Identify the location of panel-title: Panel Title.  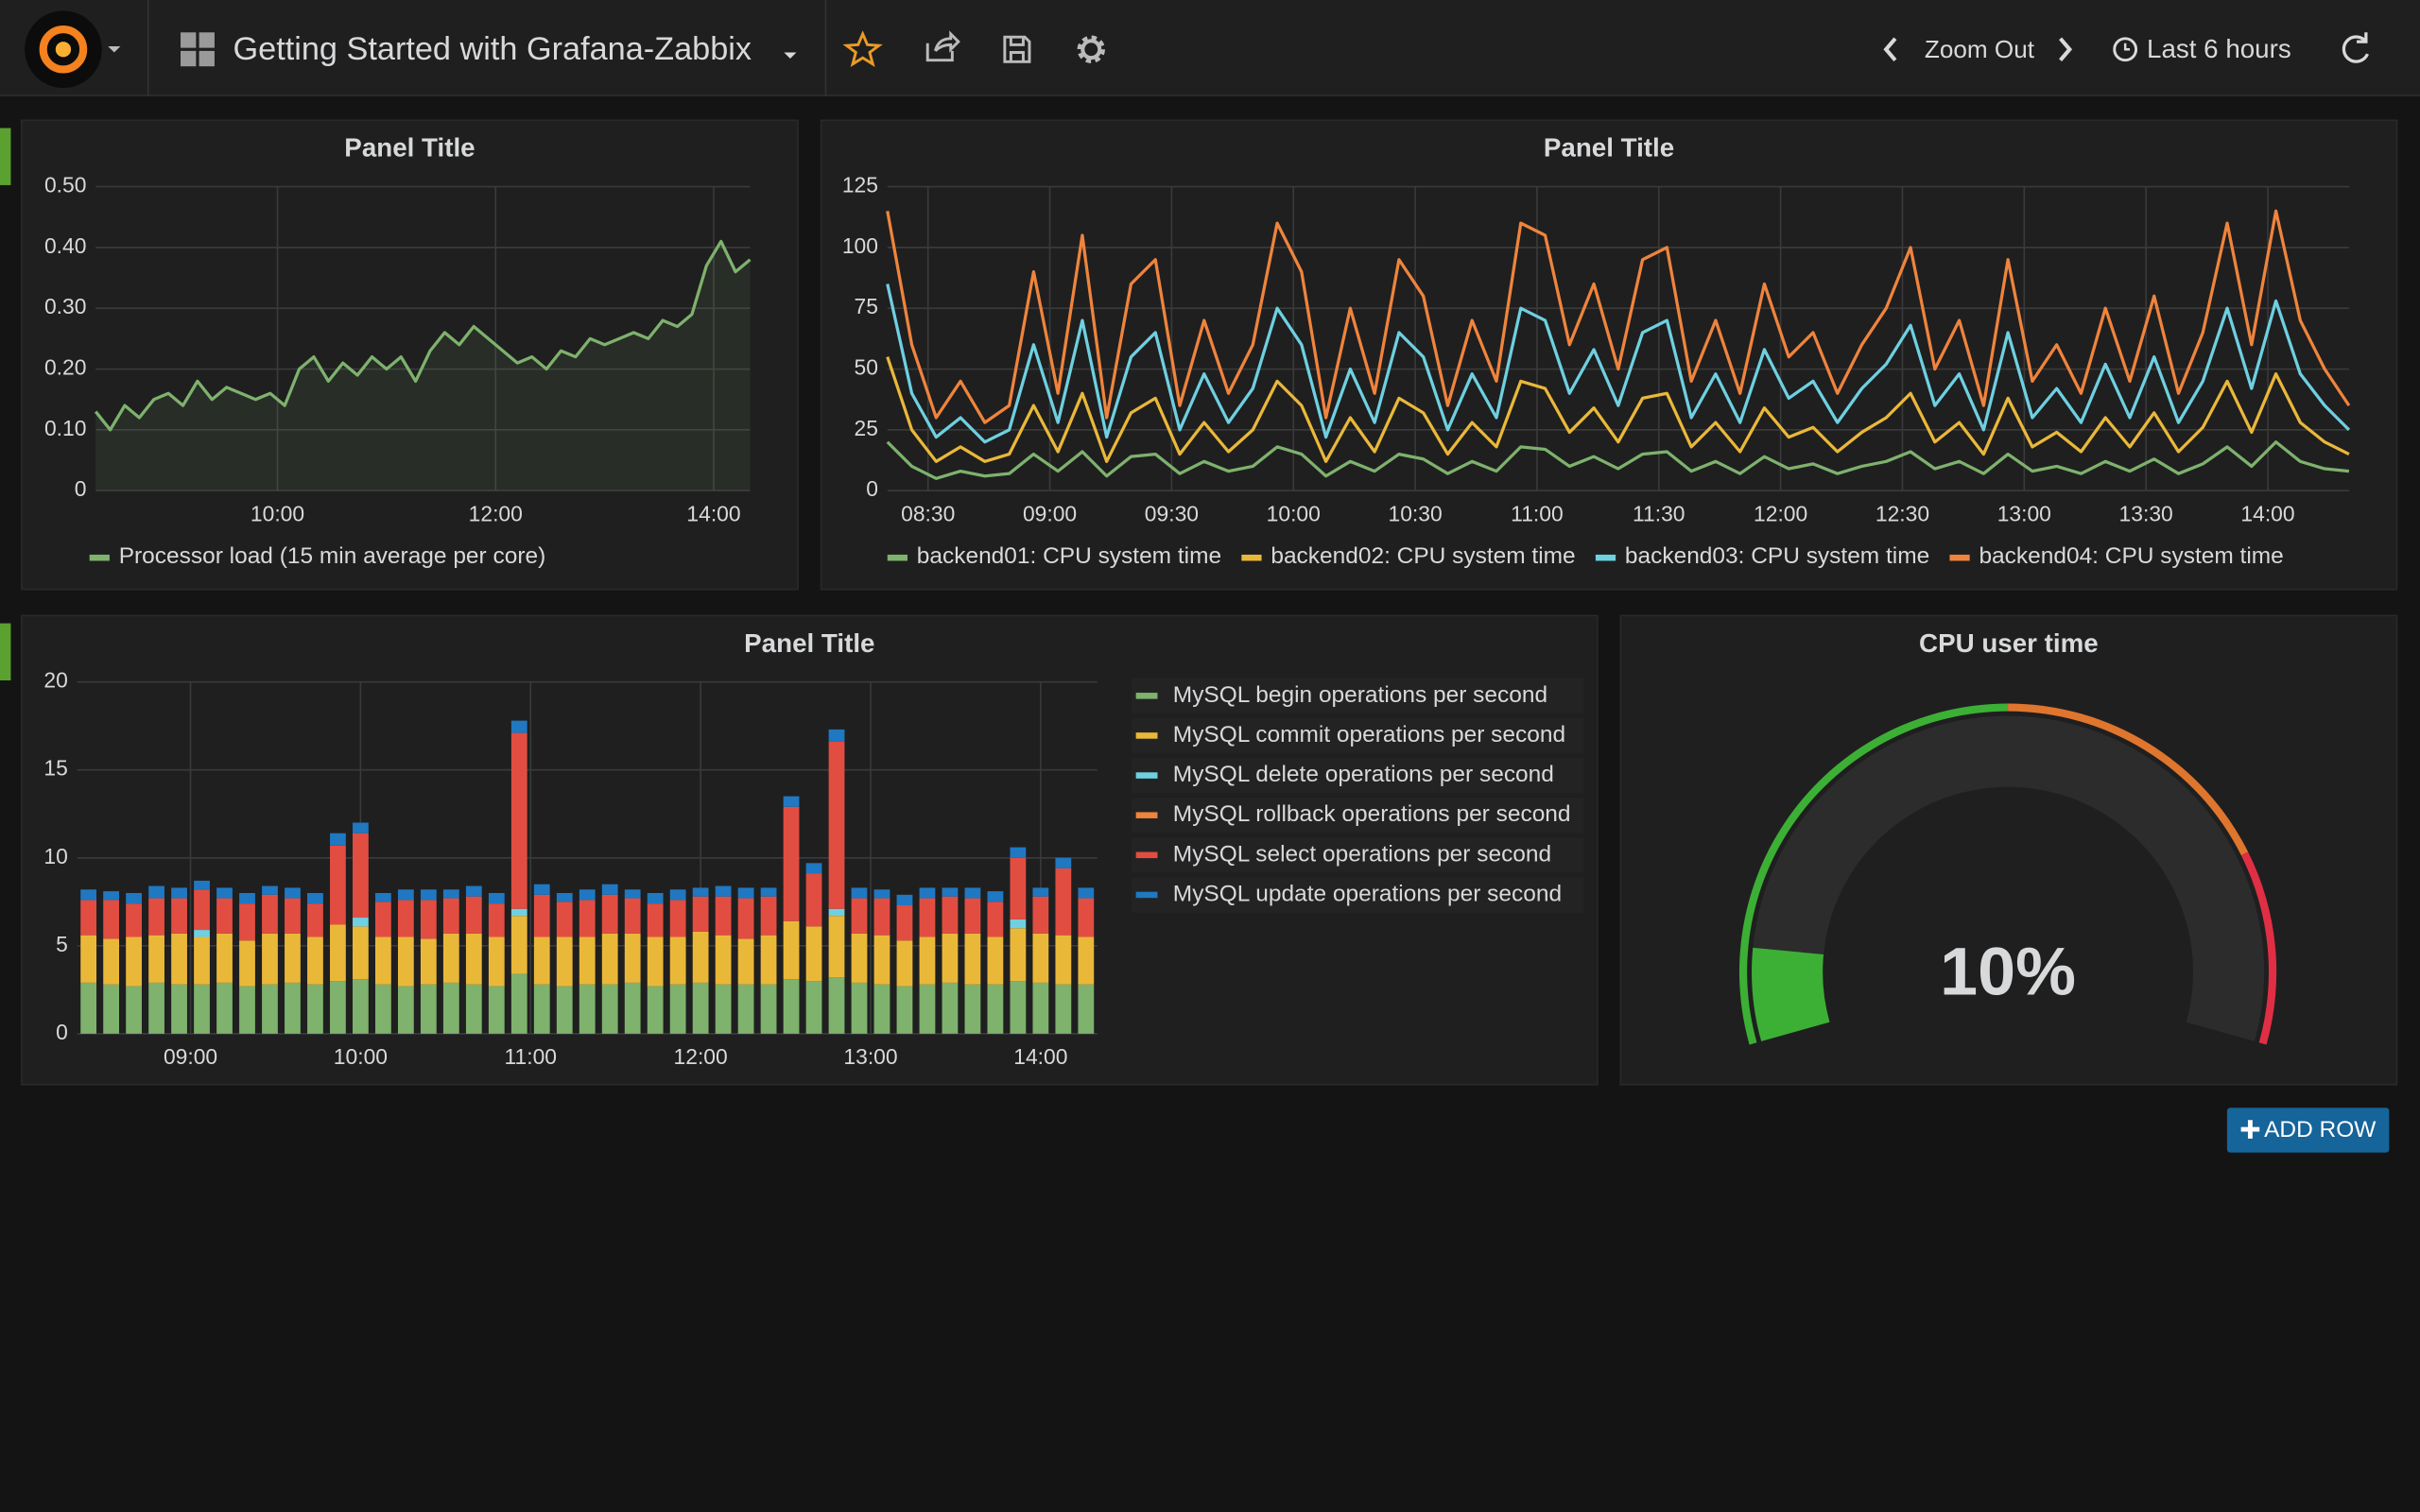
(809, 643).